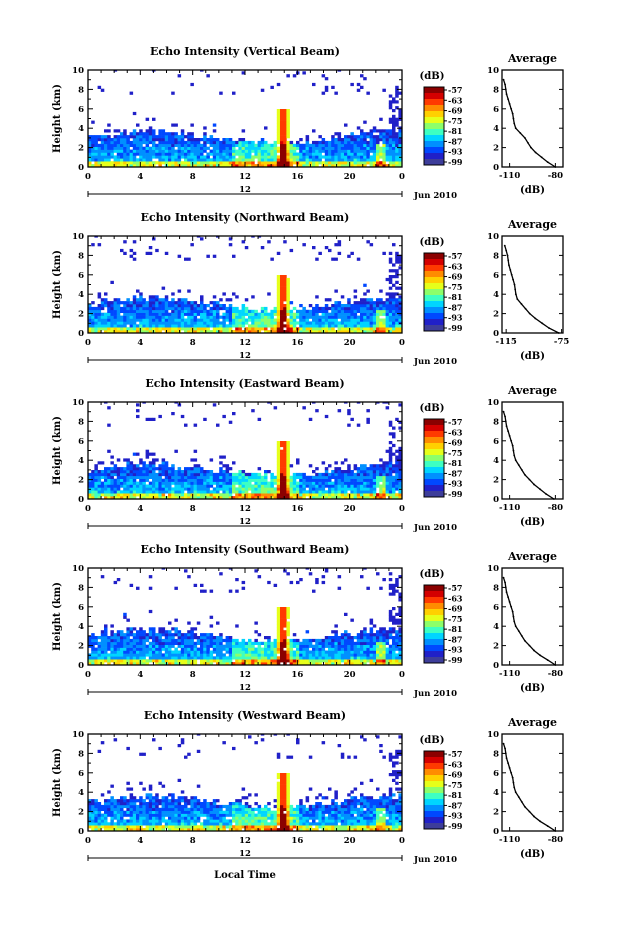 This screenshot has width=617, height=929. I want to click on y-axis-label: Height (km), so click(57, 450).